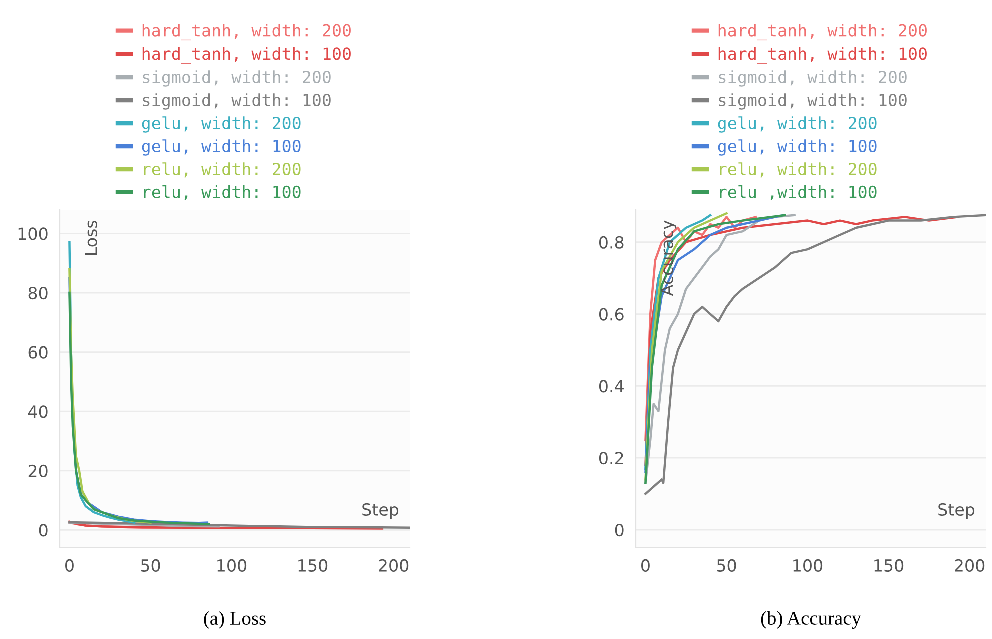  What do you see at coordinates (38, 471) in the screenshot?
I see `y-tick-label: 20` at bounding box center [38, 471].